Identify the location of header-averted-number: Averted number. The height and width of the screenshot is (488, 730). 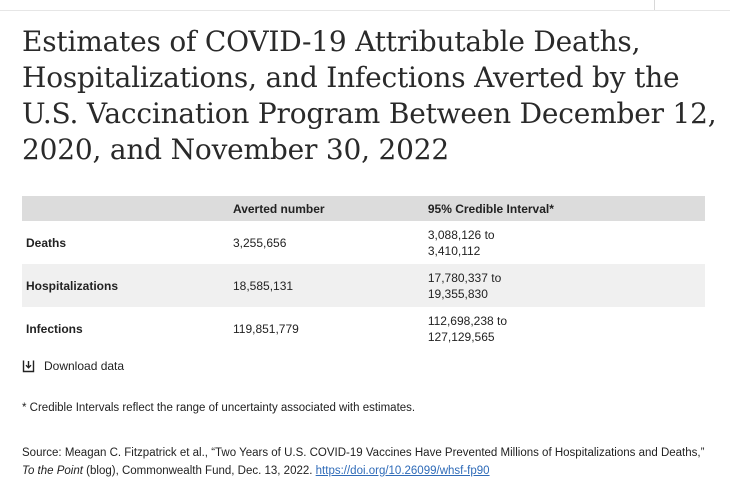
(330, 208).